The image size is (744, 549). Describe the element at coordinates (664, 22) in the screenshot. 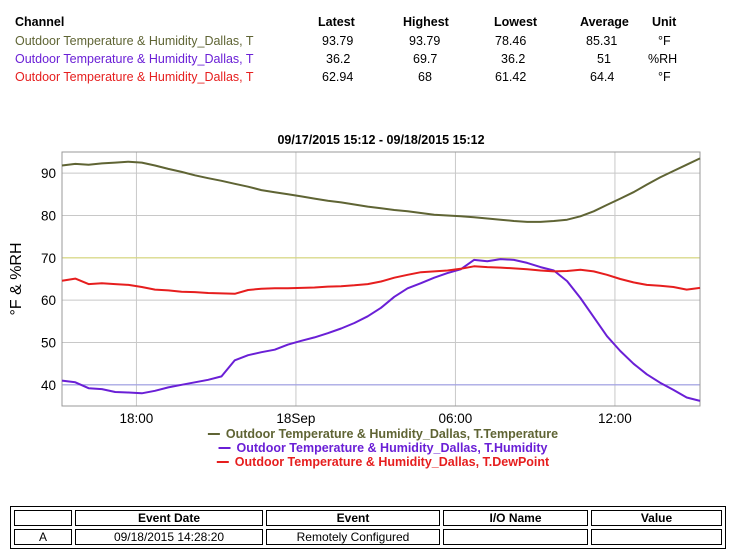

I see `header-unit: Unit` at that location.